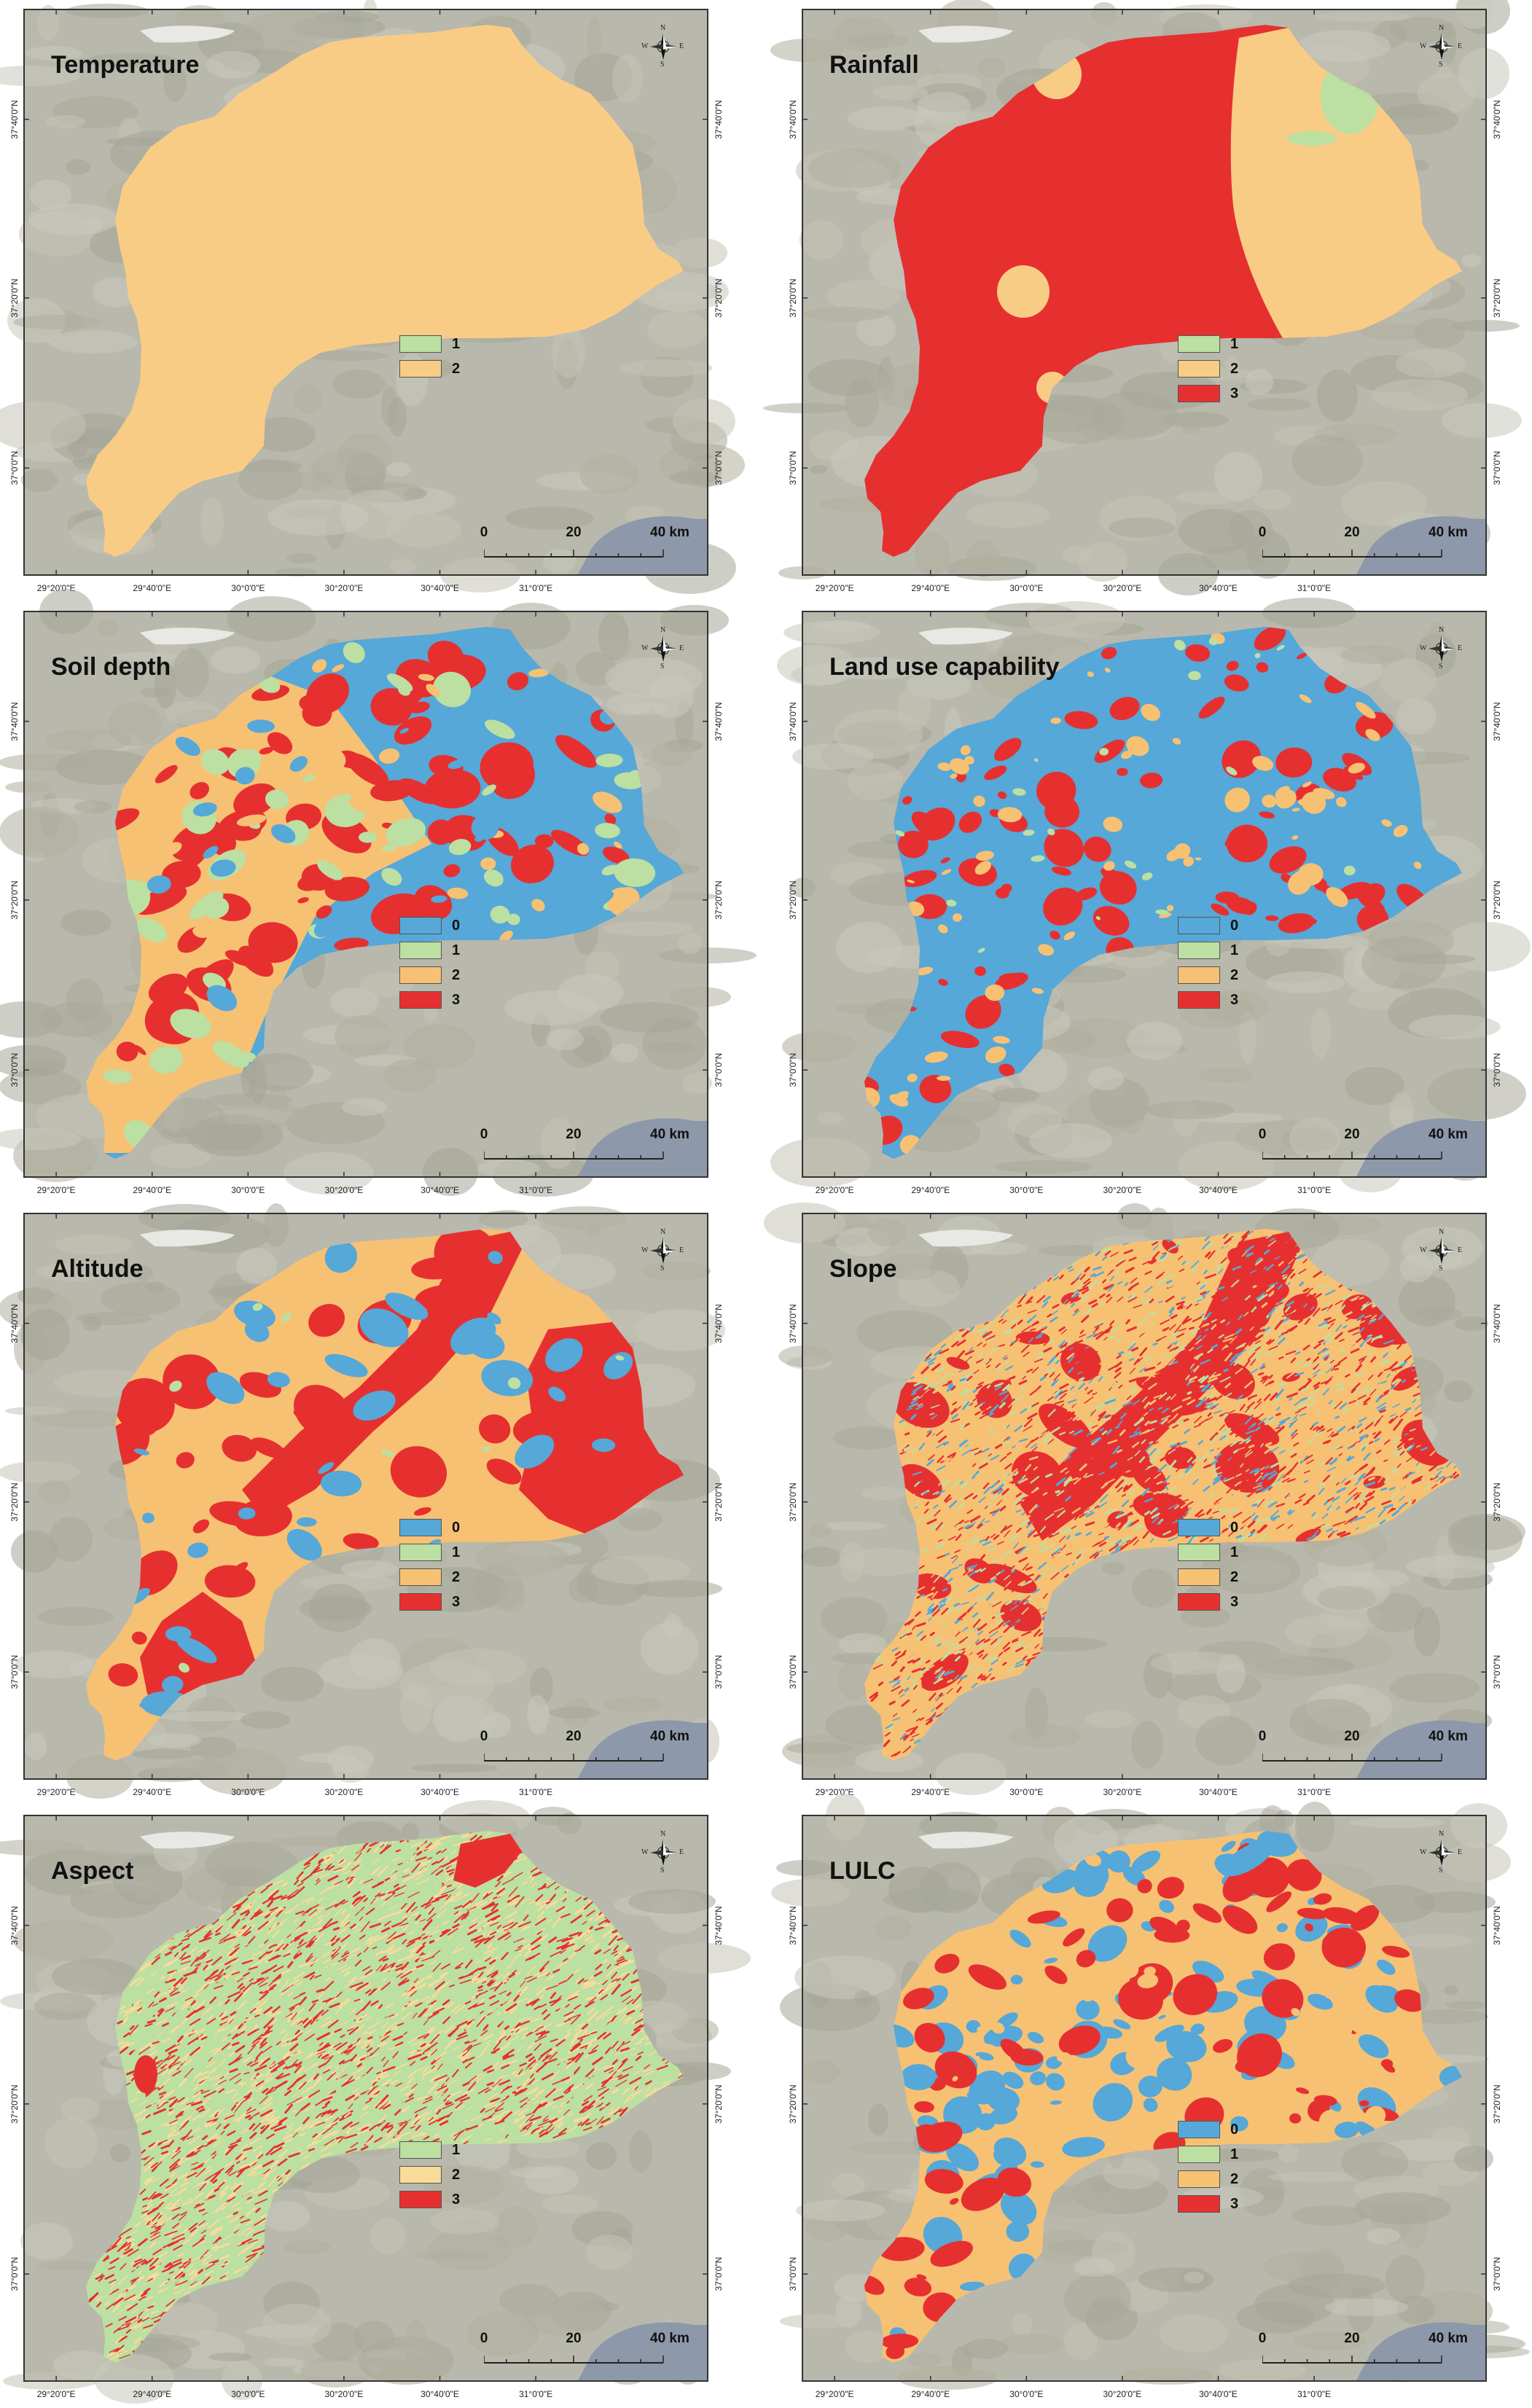 The height and width of the screenshot is (2408, 1532). I want to click on lon-tick-label: 29°20'0"E, so click(835, 1190).